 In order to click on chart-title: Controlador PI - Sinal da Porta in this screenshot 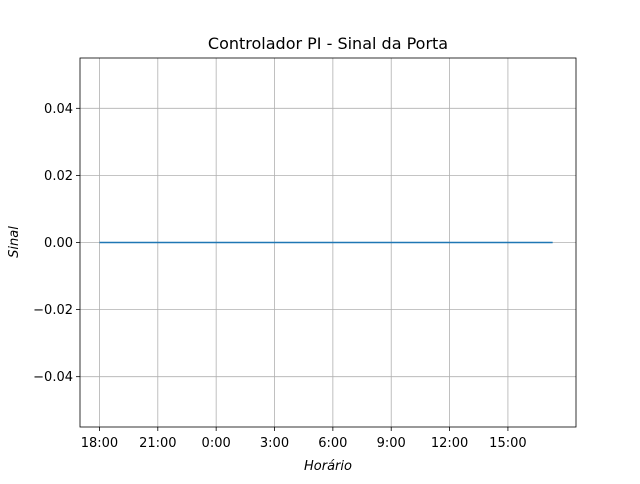, I will do `click(328, 43)`.